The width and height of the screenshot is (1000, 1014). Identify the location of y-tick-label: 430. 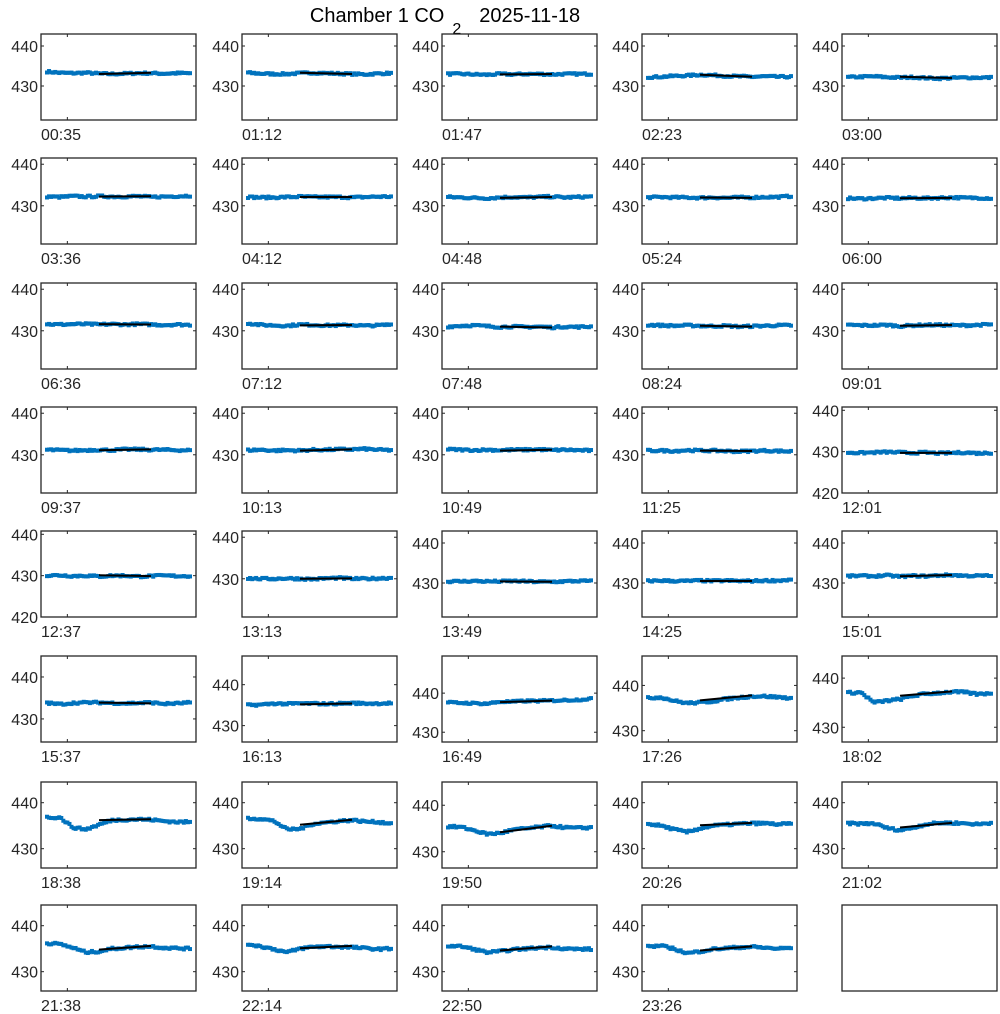
(24, 456).